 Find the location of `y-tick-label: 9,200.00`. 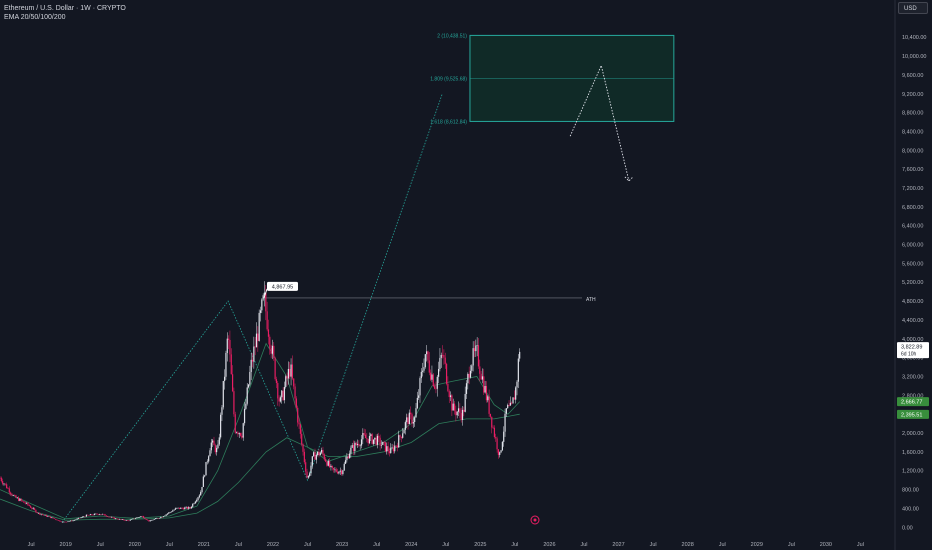

y-tick-label: 9,200.00 is located at coordinates (912, 95).